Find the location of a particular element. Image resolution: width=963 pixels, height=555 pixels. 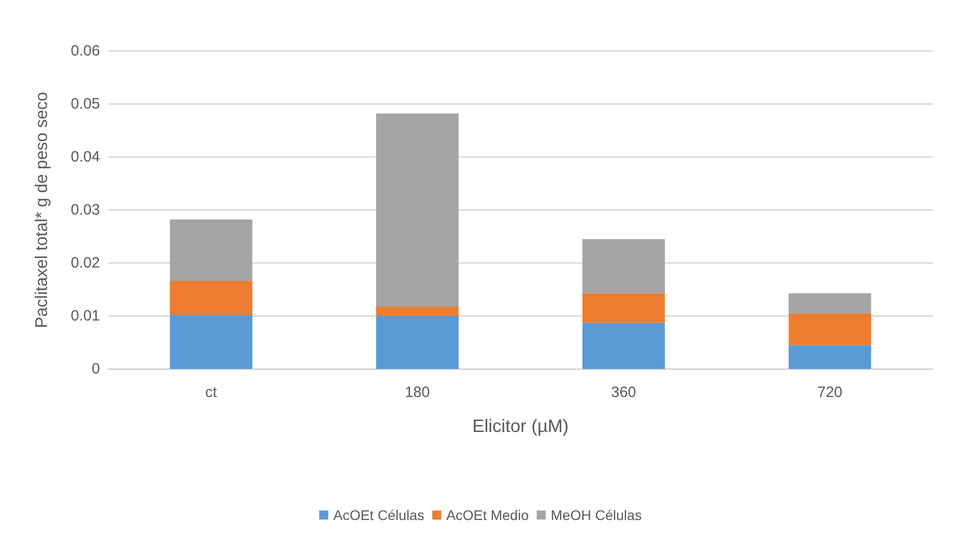

x-axis-title: Elicitor (µM) is located at coordinates (520, 426).